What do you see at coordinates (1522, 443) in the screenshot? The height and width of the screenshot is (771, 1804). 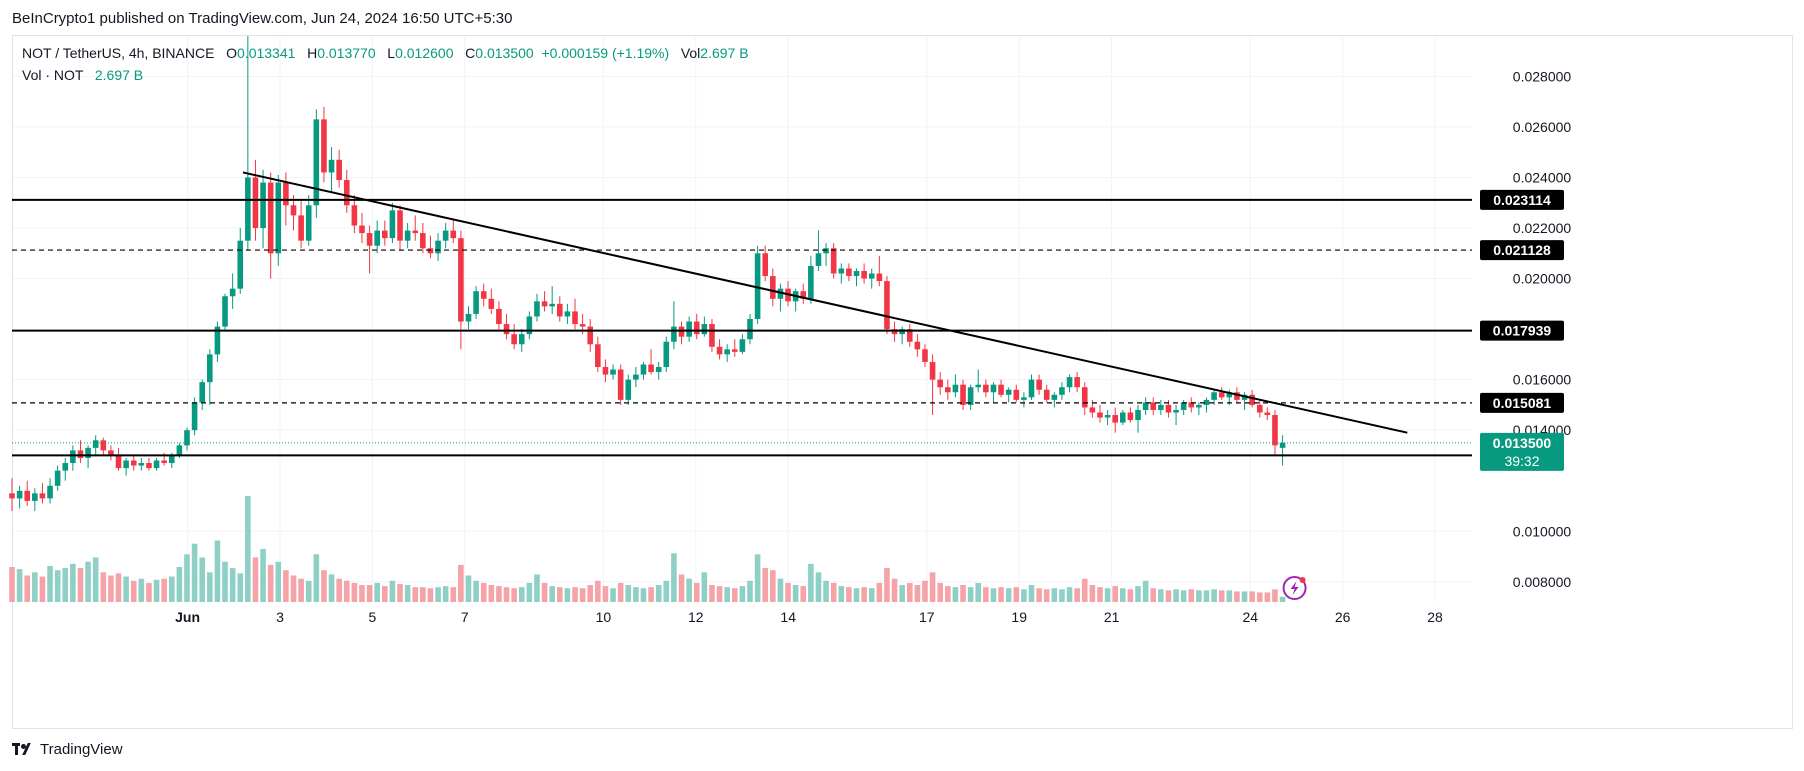 I see `last-price-label: 0.013500` at bounding box center [1522, 443].